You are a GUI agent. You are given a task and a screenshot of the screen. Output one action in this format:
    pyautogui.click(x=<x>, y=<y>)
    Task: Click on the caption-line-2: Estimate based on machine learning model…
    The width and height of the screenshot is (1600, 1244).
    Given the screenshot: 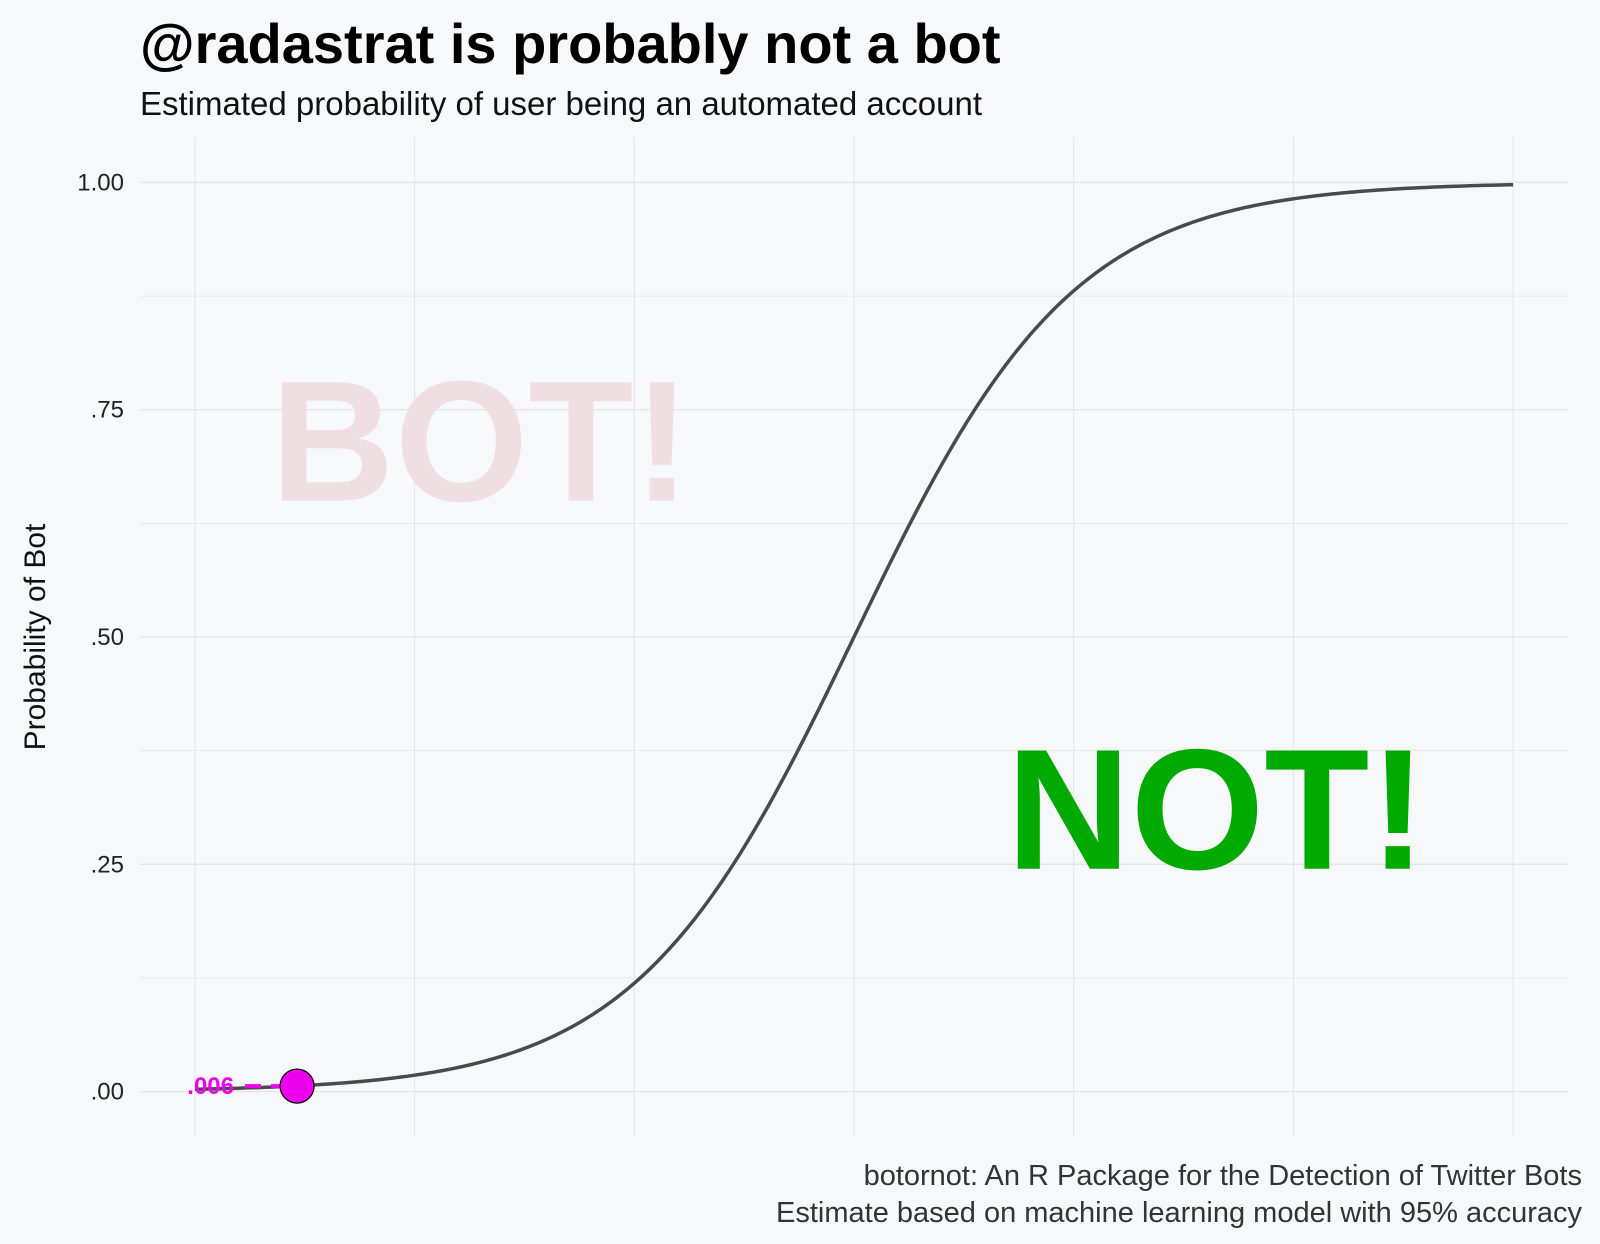 What is the action you would take?
    pyautogui.click(x=1179, y=1213)
    